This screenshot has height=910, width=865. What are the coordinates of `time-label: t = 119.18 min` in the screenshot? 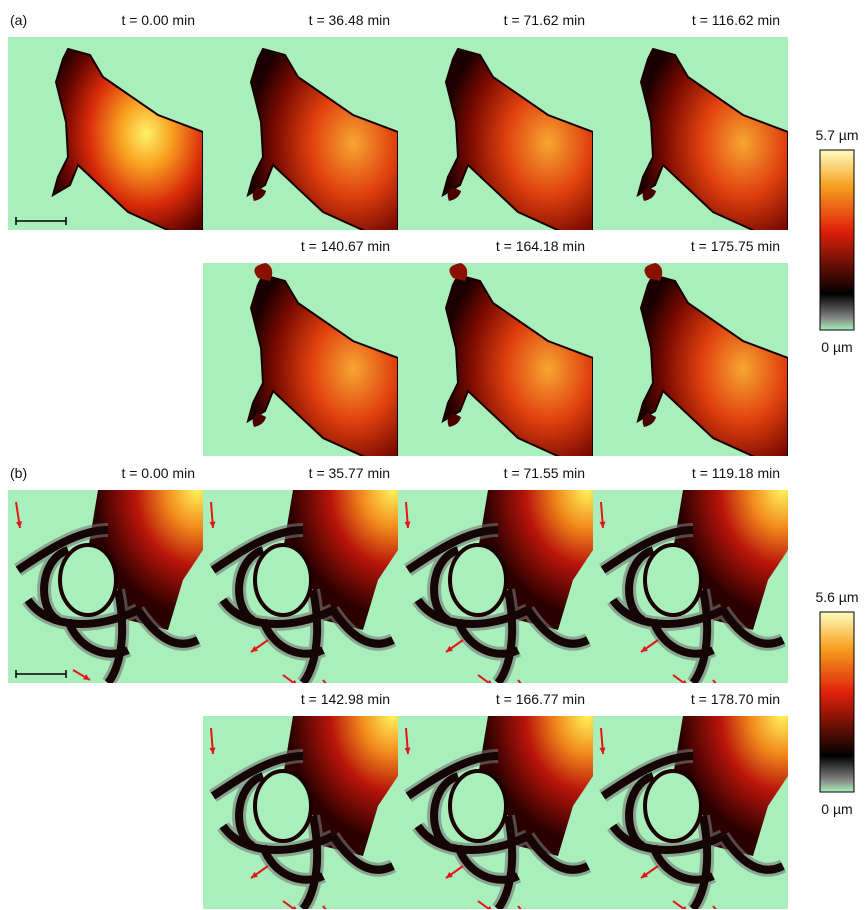 It's located at (736, 473).